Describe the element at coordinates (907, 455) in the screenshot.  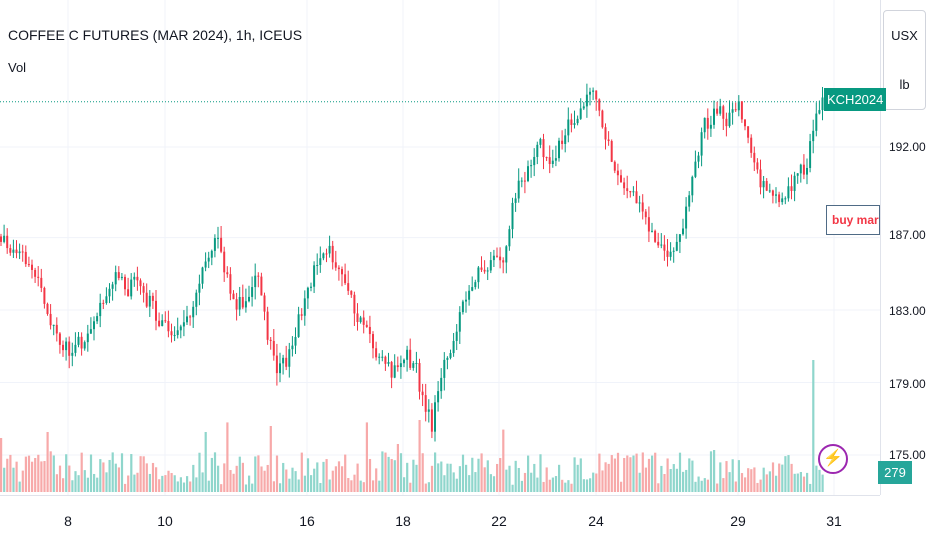
I see `price-tick: 175.00` at that location.